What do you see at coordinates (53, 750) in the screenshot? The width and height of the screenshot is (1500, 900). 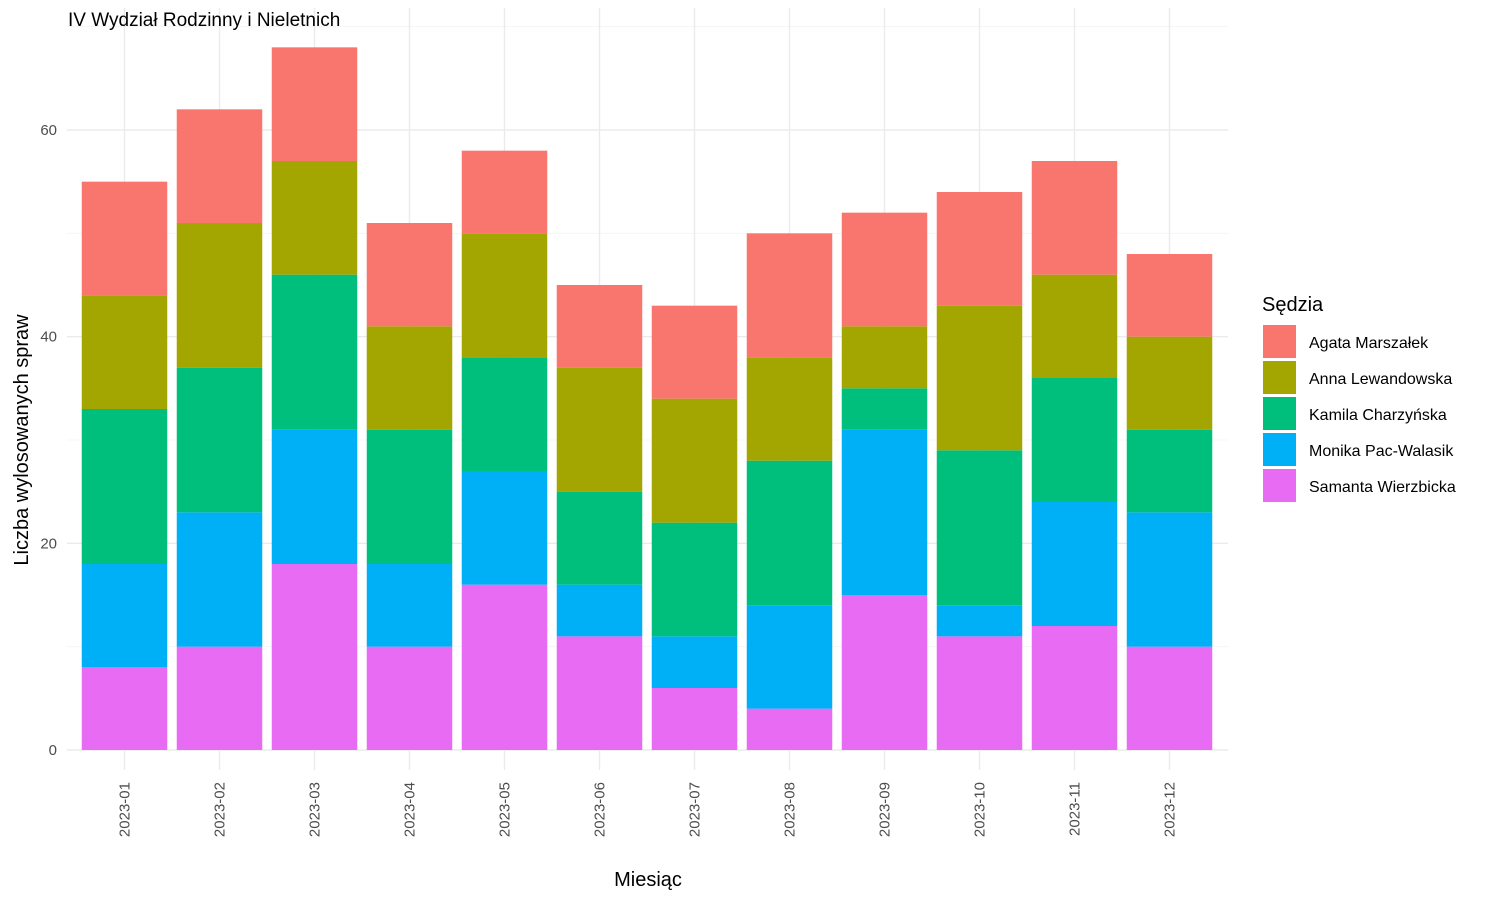 I see `y-tick-label: 0` at bounding box center [53, 750].